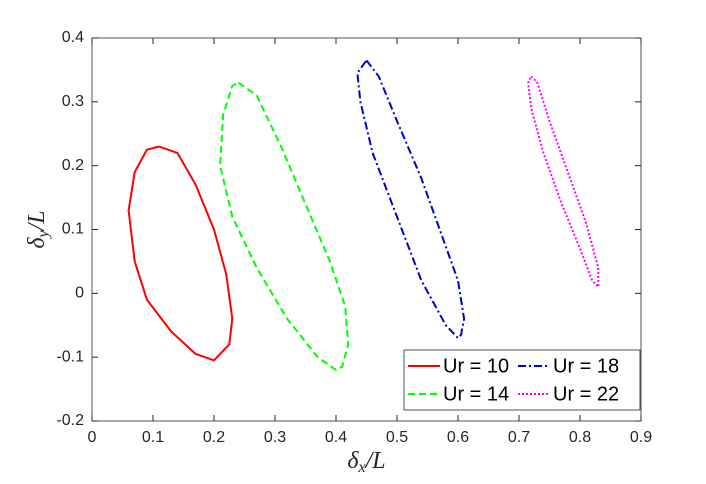 This screenshot has width=706, height=484. Describe the element at coordinates (275, 437) in the screenshot. I see `x-tick-label: 0.3` at that location.